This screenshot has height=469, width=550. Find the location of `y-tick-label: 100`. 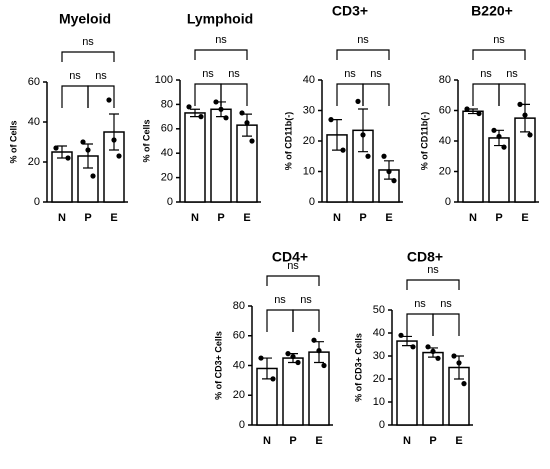

y-tick-label: 100 is located at coordinates (164, 80).